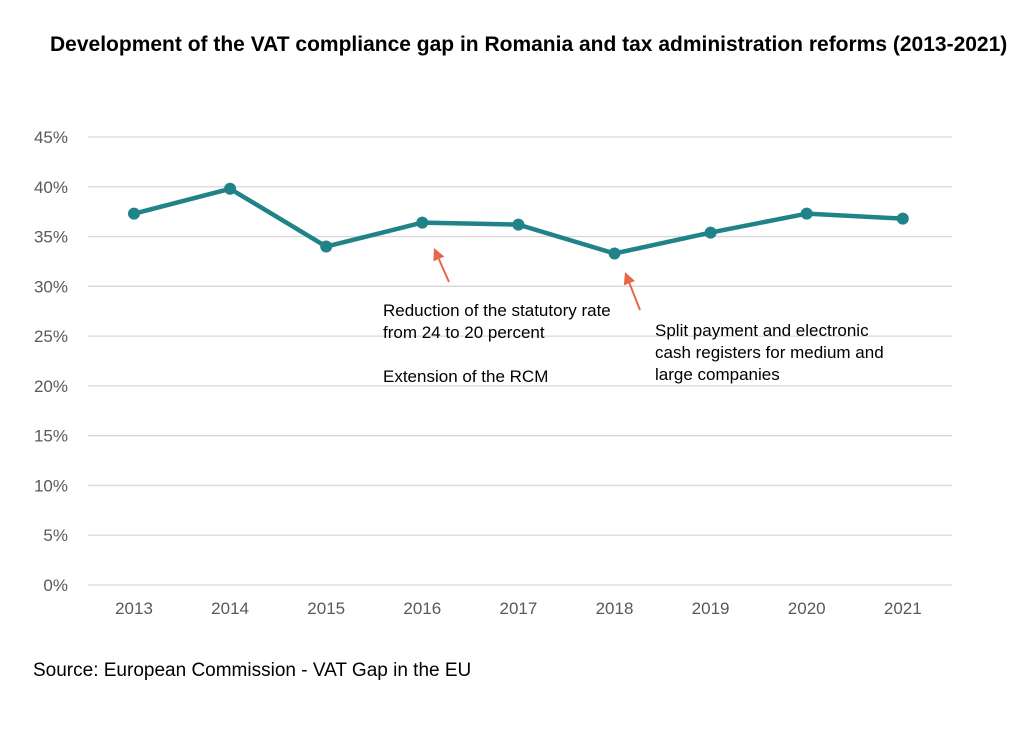  I want to click on annotation-arrows, so click(537, 279).